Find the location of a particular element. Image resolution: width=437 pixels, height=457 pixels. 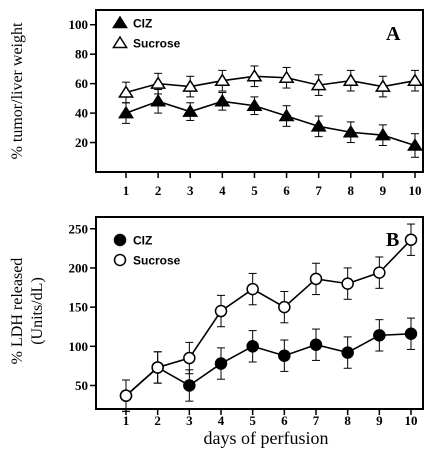

y-tick-label: 150 is located at coordinates (79, 307).